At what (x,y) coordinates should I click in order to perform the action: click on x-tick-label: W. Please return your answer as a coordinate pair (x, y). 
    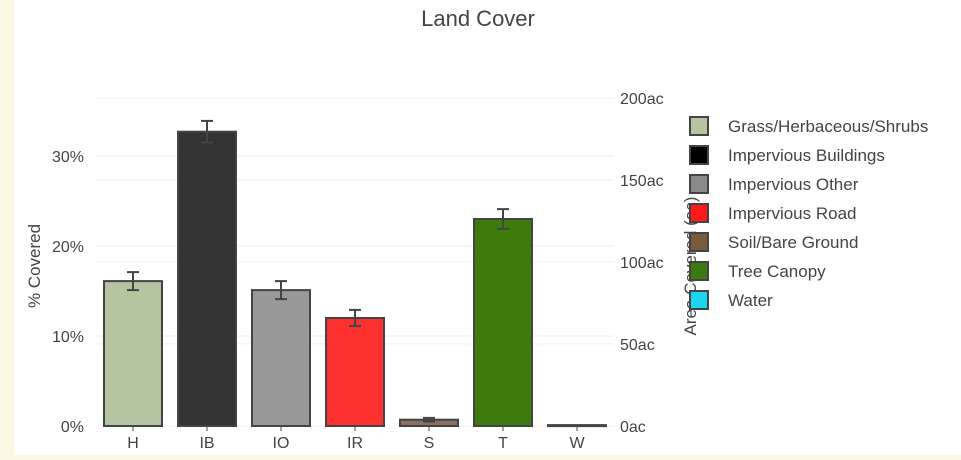
    Looking at the image, I should click on (577, 443).